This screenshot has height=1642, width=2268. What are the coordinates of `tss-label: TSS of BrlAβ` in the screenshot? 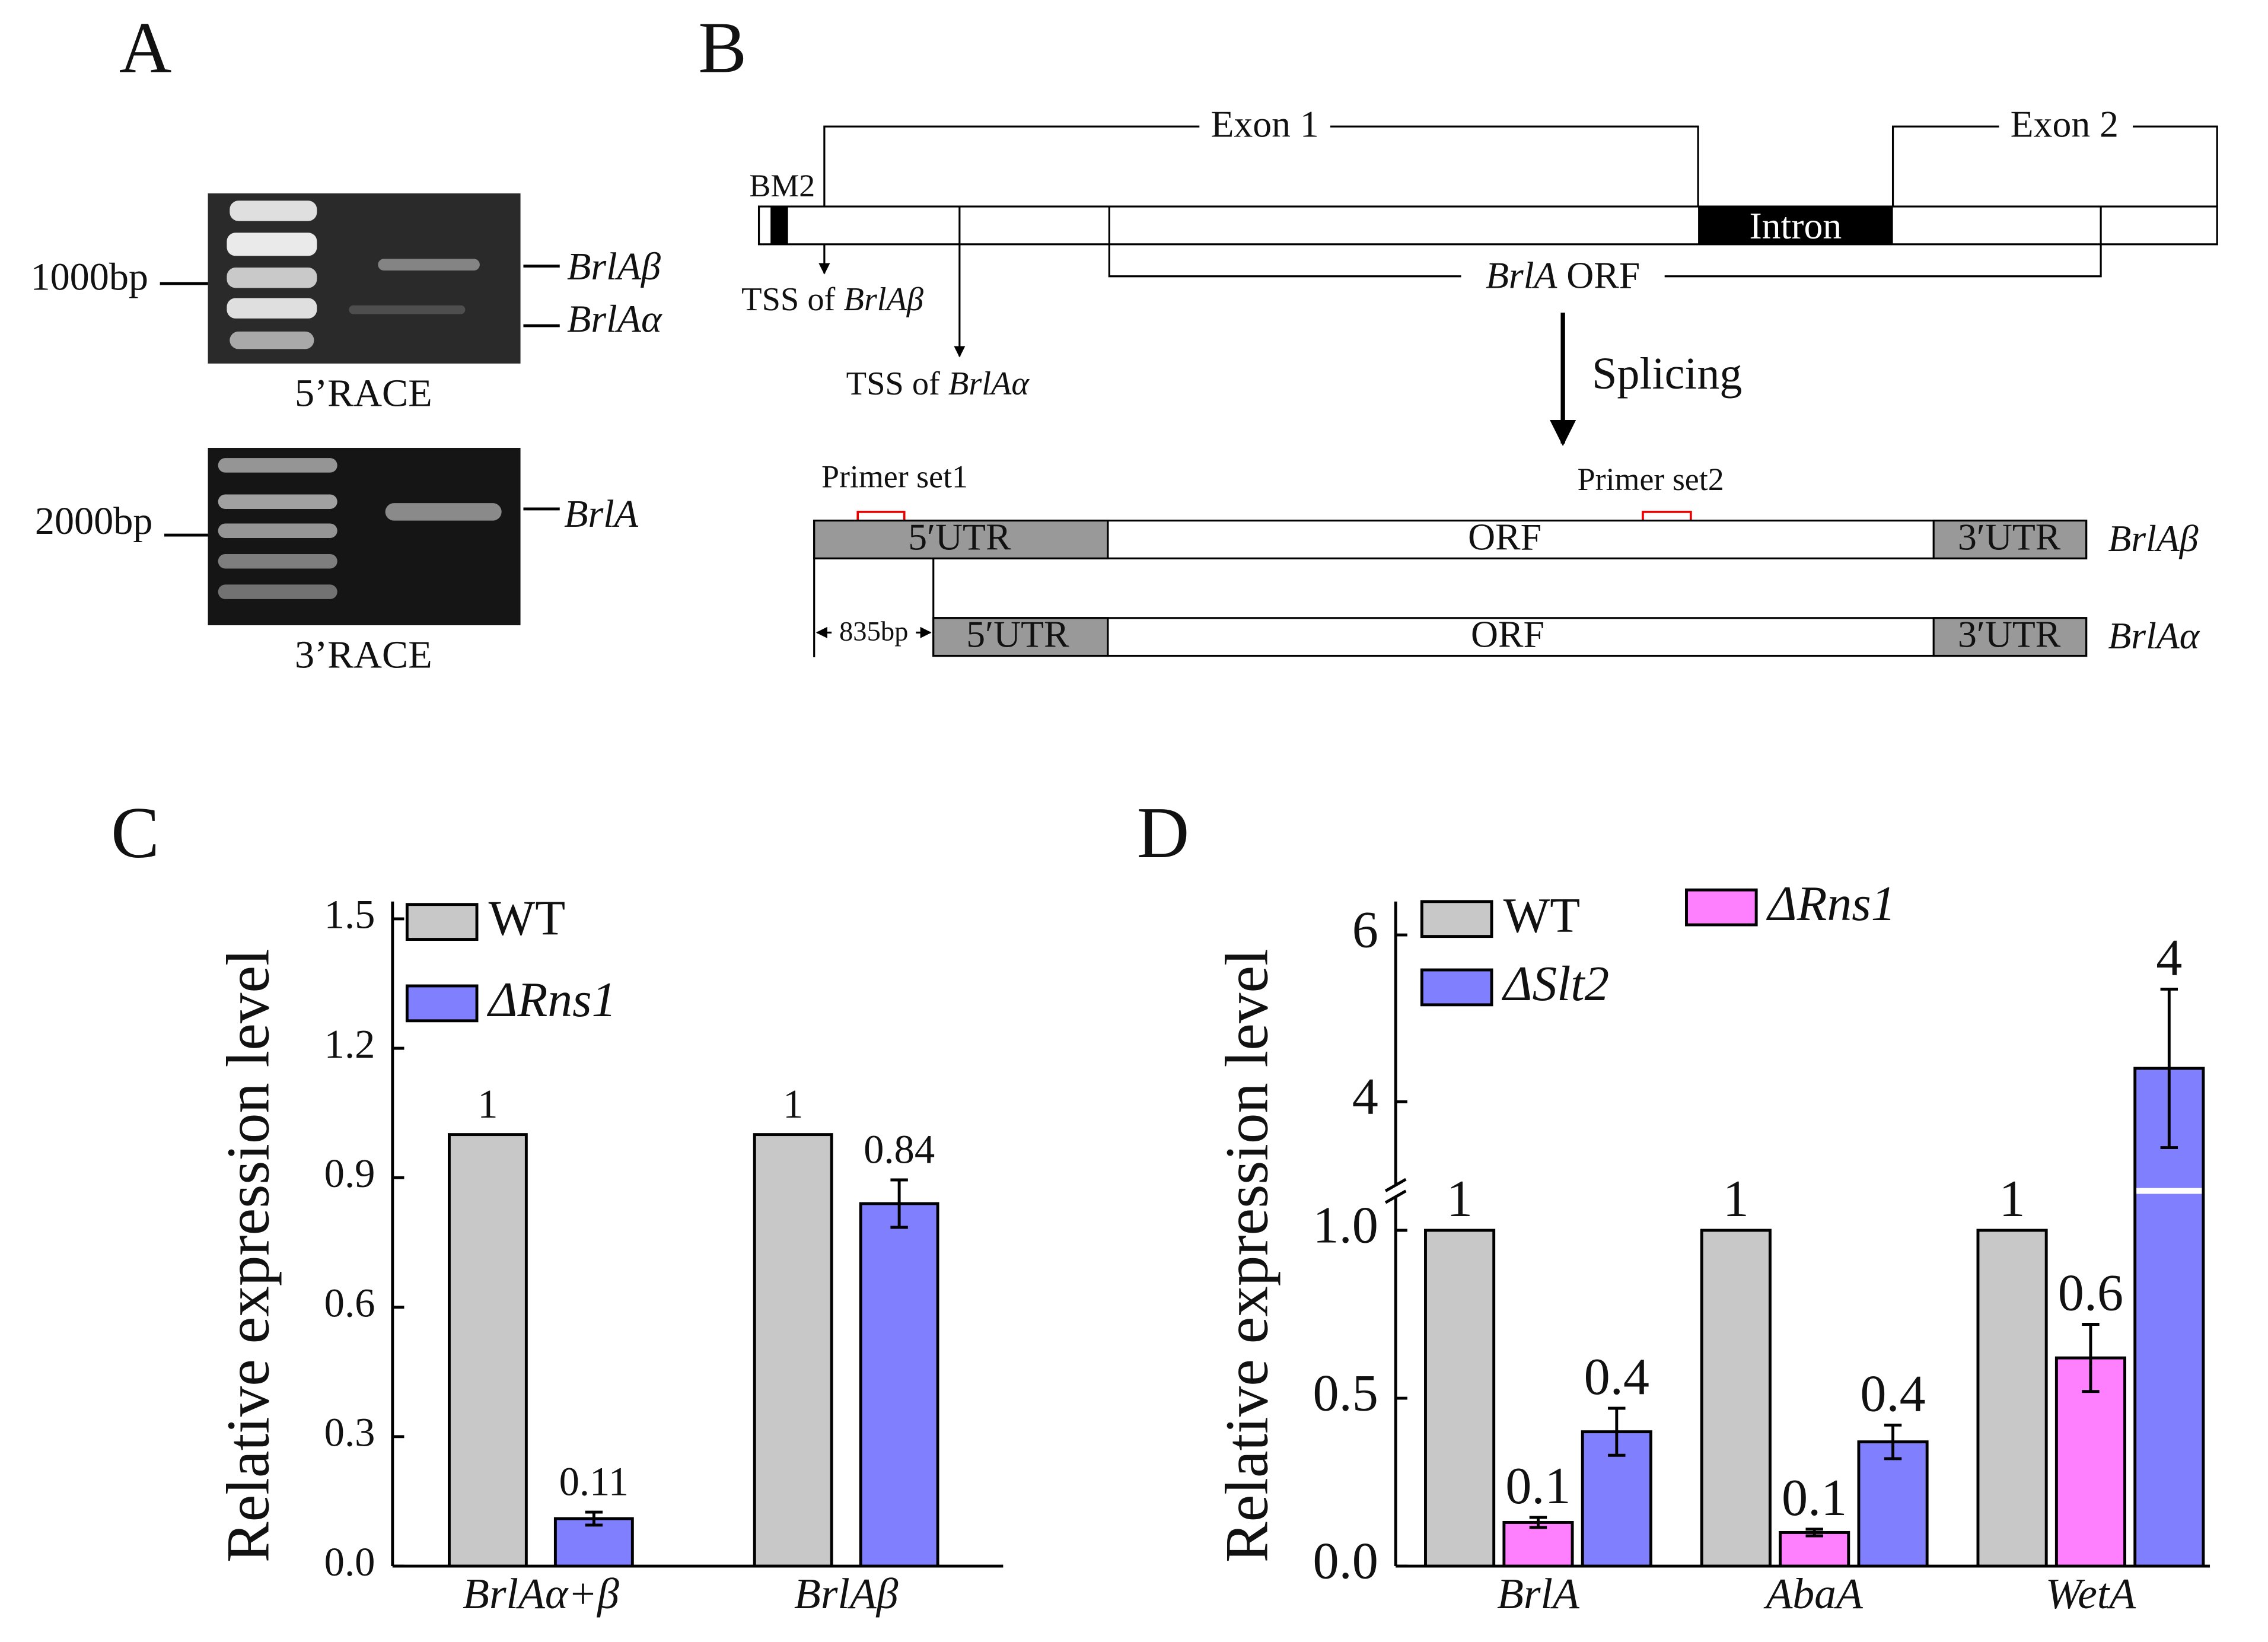 It's located at (832, 299).